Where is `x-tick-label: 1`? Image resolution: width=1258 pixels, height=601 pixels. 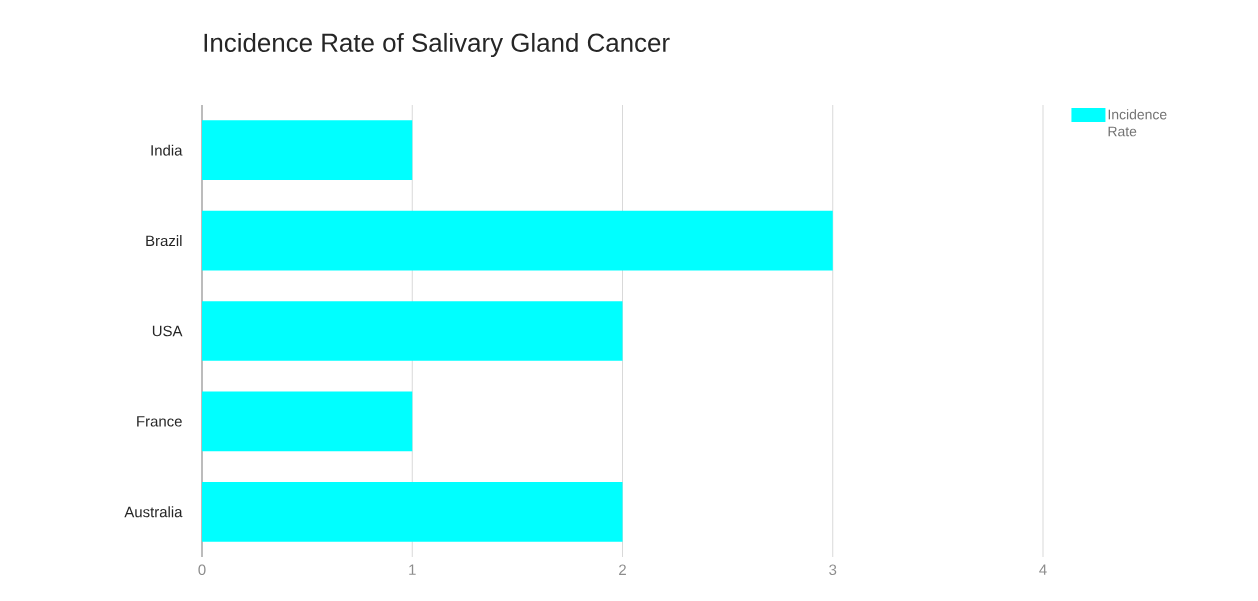 x-tick-label: 1 is located at coordinates (412, 569).